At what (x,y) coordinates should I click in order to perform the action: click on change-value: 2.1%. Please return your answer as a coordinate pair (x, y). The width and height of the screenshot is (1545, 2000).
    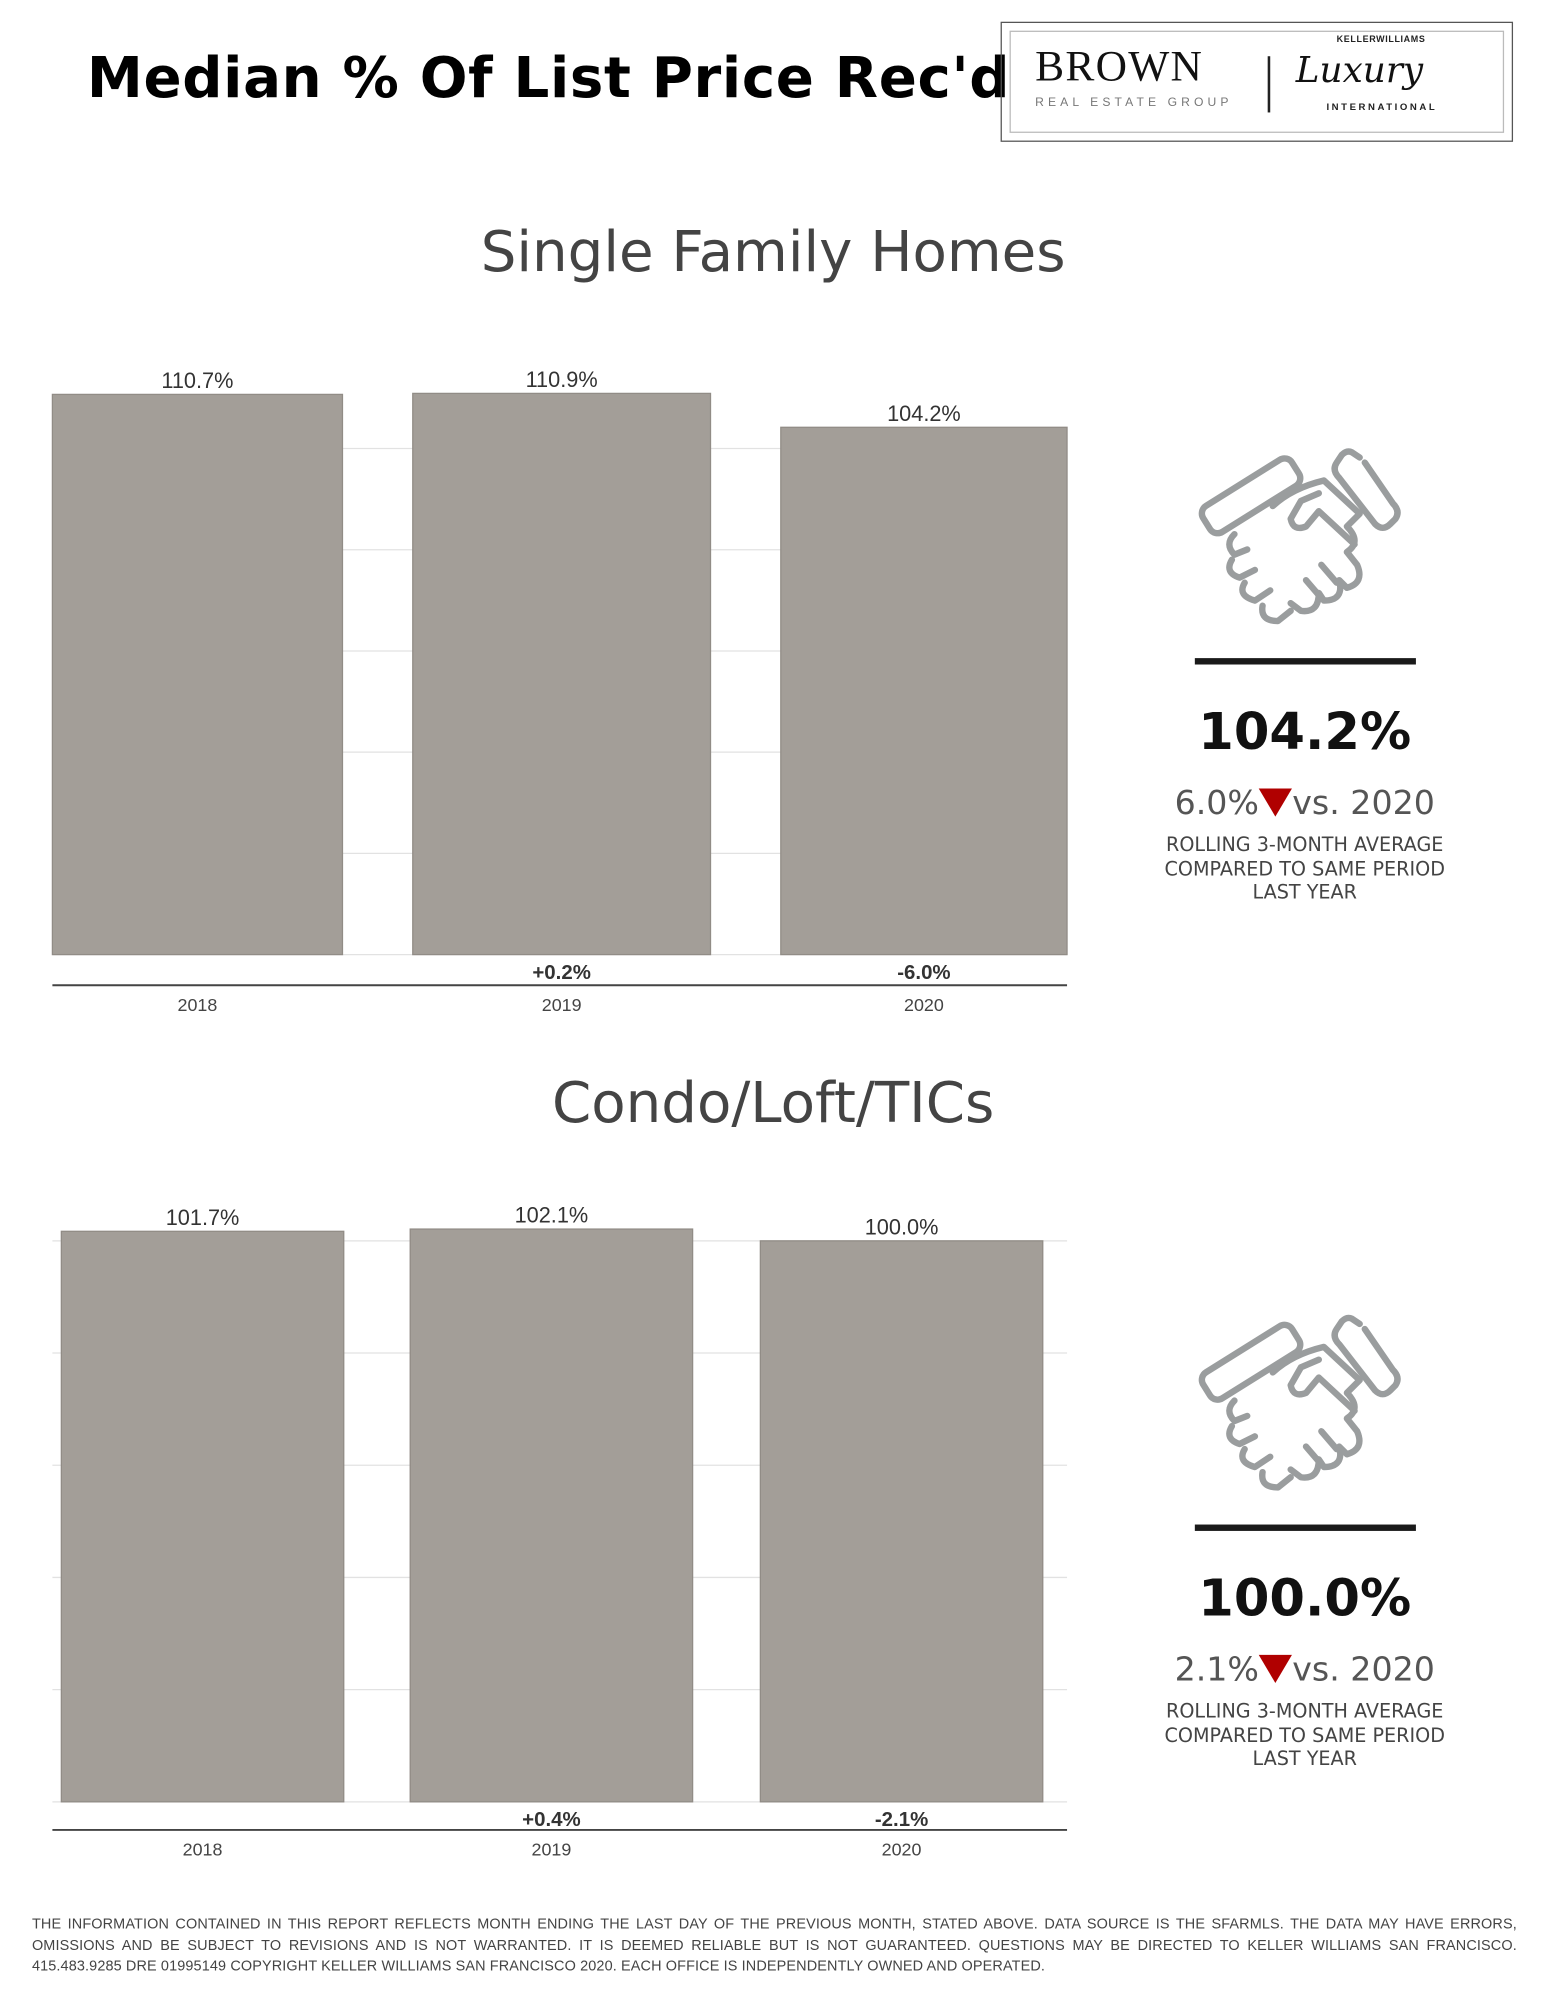
    Looking at the image, I should click on (1216, 1670).